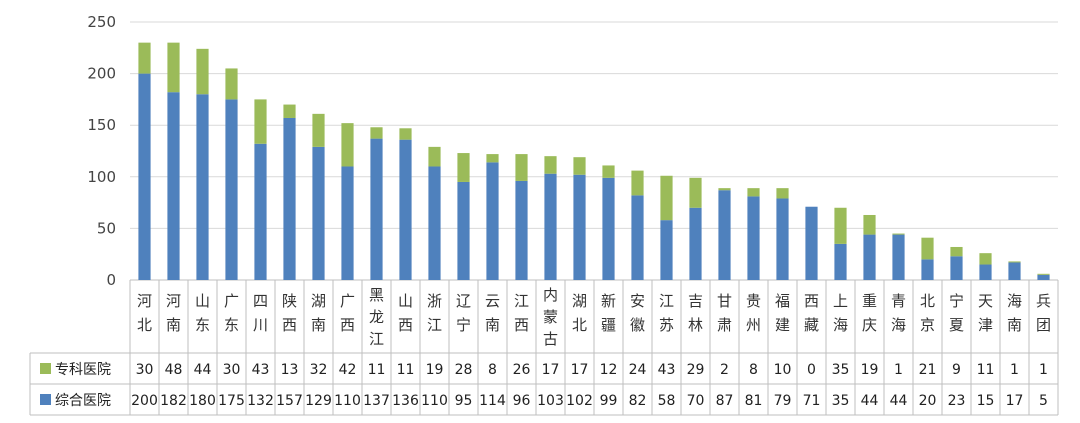  I want to click on table-value: 157, so click(289, 401).